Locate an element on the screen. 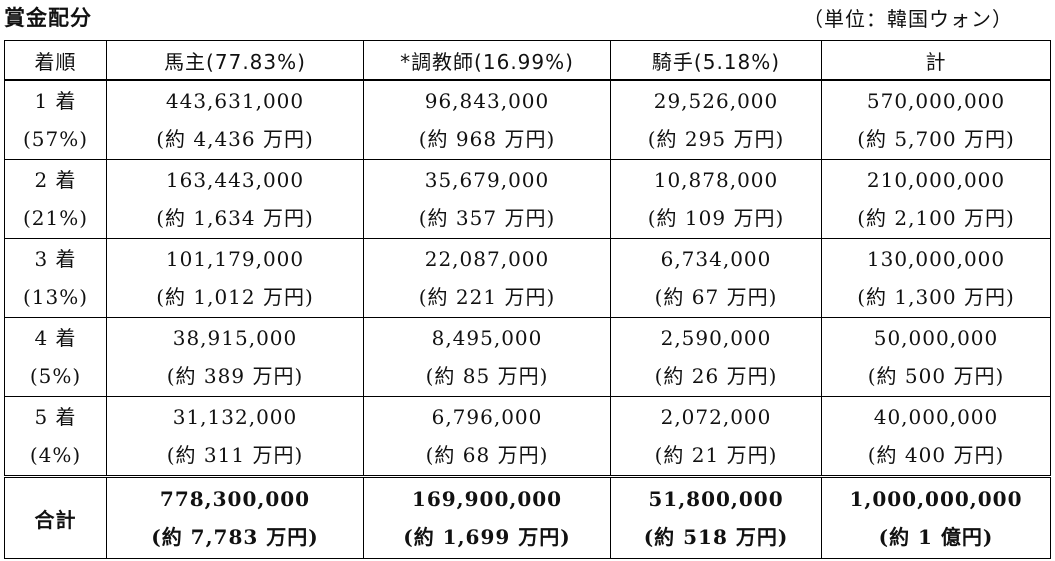 The height and width of the screenshot is (561, 1055). owner-cell: 31,132,000 (約 311 万円) is located at coordinates (235, 436).